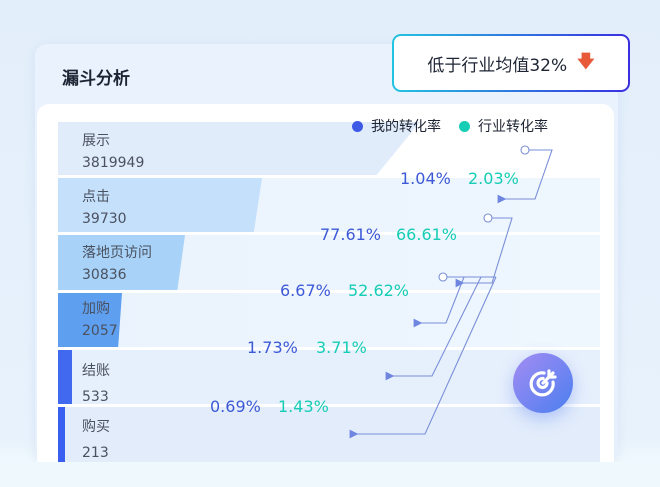 The image size is (660, 487). I want to click on card-title: 漏斗分析, so click(96, 79).